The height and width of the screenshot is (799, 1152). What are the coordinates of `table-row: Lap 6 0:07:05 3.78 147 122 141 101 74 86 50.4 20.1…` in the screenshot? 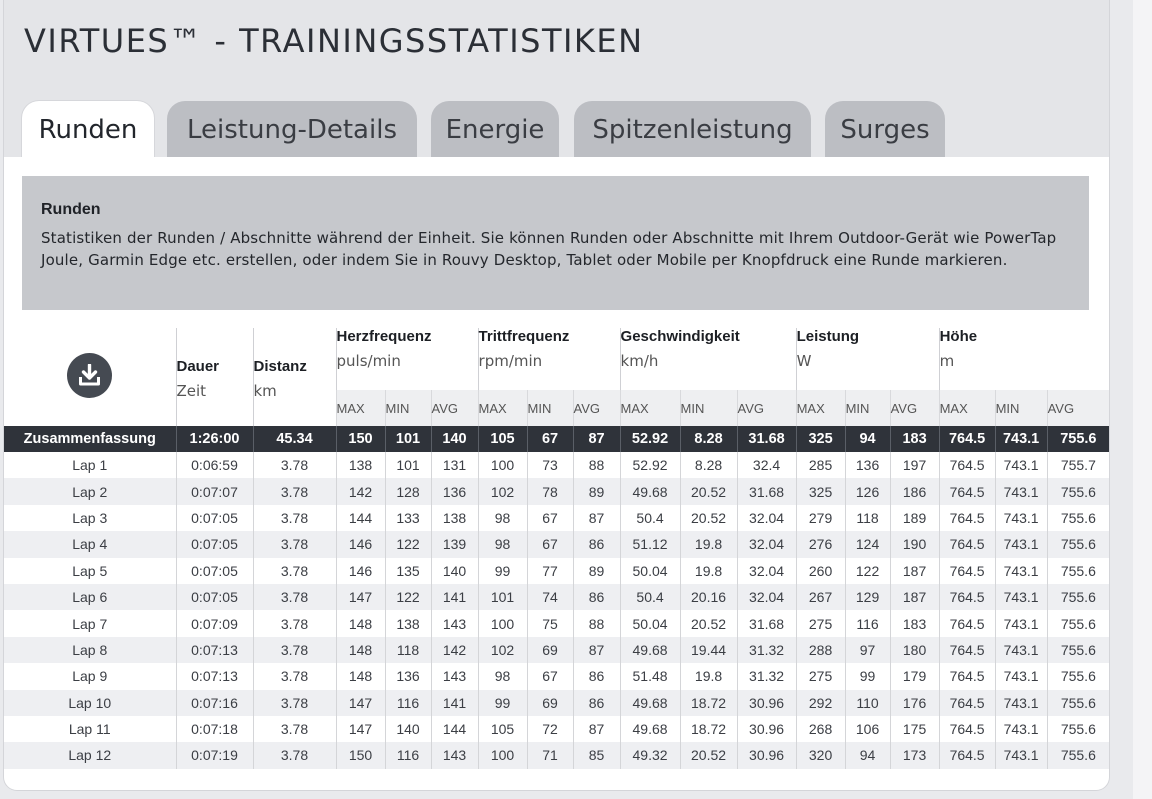 It's located at (556, 597).